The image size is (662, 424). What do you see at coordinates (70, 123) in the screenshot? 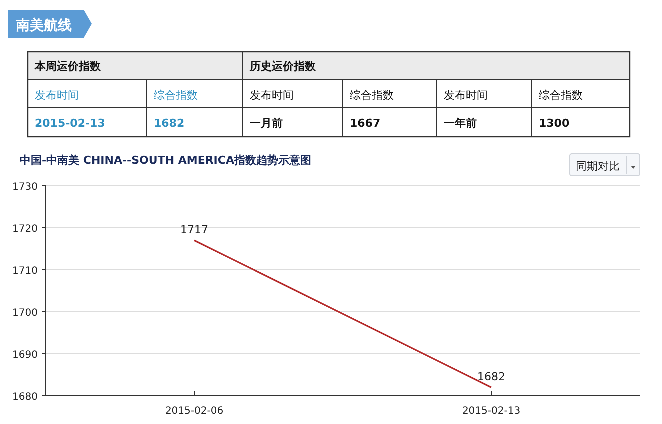
I see `text: 2015-02-13` at bounding box center [70, 123].